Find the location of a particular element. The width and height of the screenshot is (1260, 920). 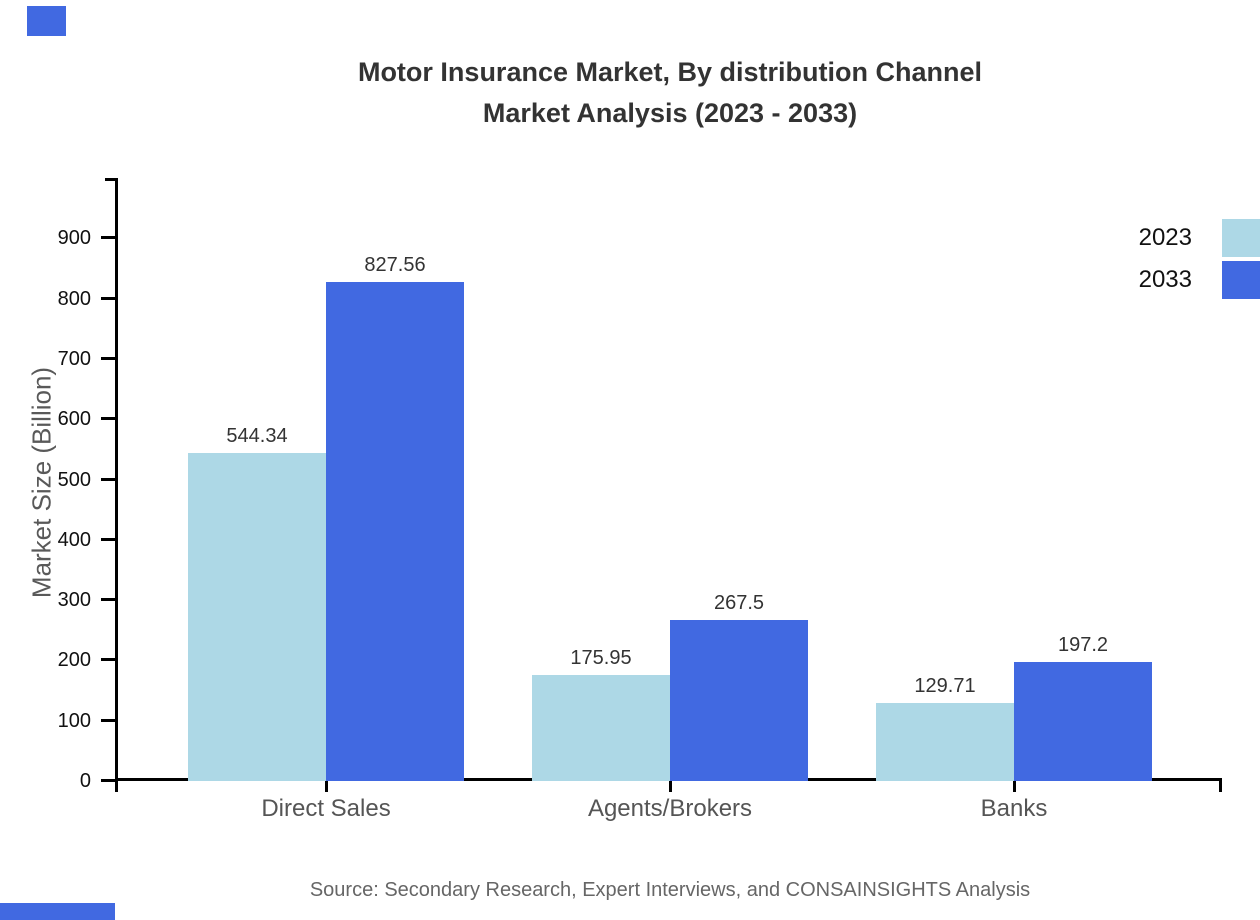

chart-title-line2: Market Analysis (2023 - 2033) is located at coordinates (670, 113).